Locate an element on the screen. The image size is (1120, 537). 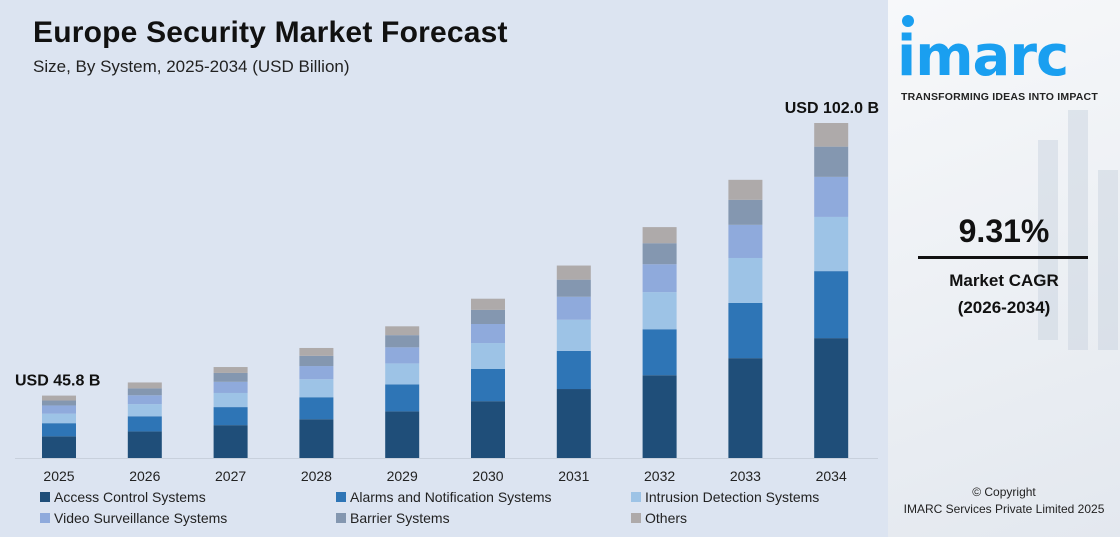
bar-segment-alarms-and-notification-systems-2028 is located at coordinates (316, 408).